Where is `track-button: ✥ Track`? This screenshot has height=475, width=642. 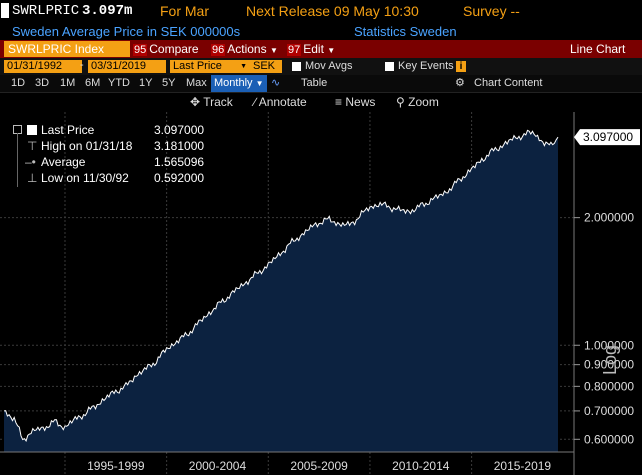
track-button: ✥ Track is located at coordinates (211, 102).